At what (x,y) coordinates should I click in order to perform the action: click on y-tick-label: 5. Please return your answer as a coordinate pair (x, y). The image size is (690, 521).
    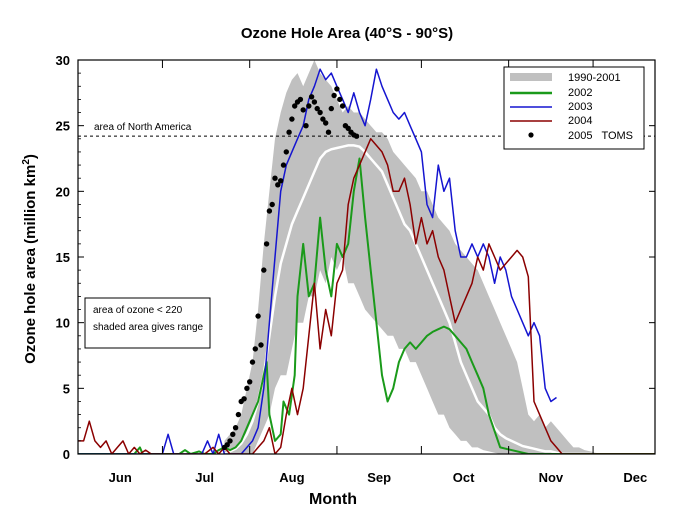
    Looking at the image, I should click on (66, 388).